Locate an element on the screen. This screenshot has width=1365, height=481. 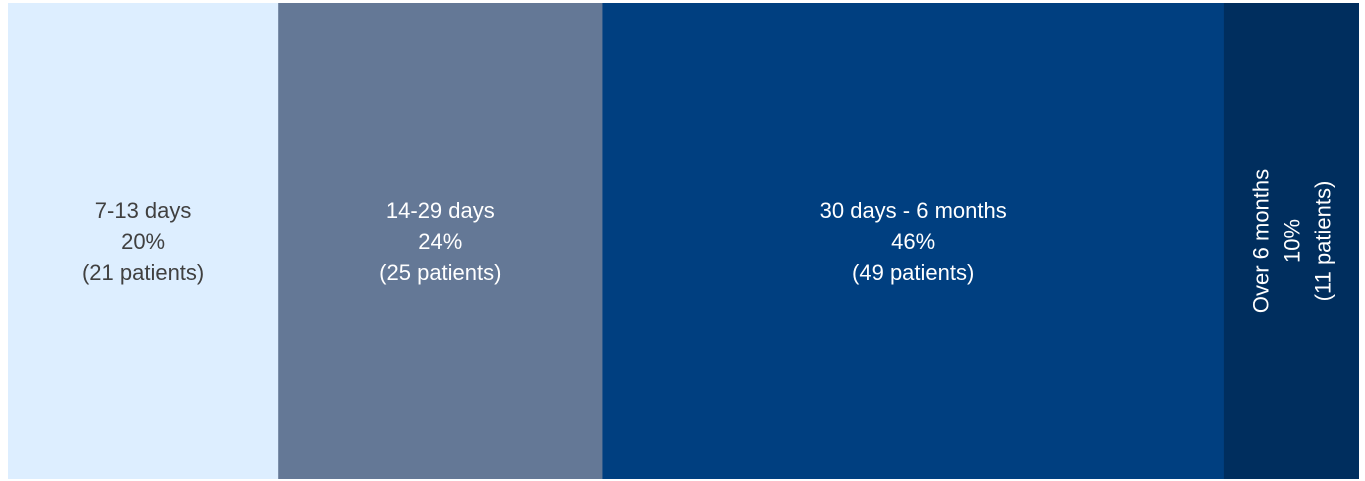
data-label-over-6-months: Over 6 months 10% (11 patients) is located at coordinates (1291, 241).